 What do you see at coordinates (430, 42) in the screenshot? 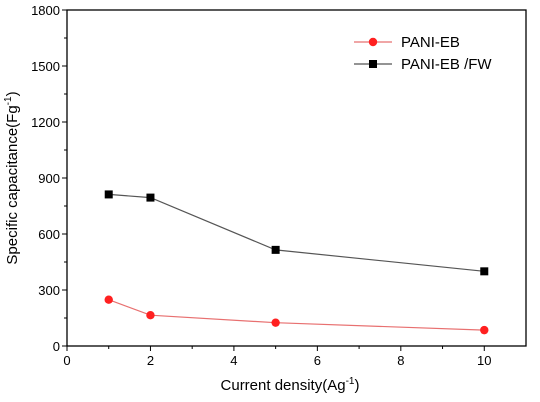
I see `legend-label-pani-eb: PANI-EB` at bounding box center [430, 42].